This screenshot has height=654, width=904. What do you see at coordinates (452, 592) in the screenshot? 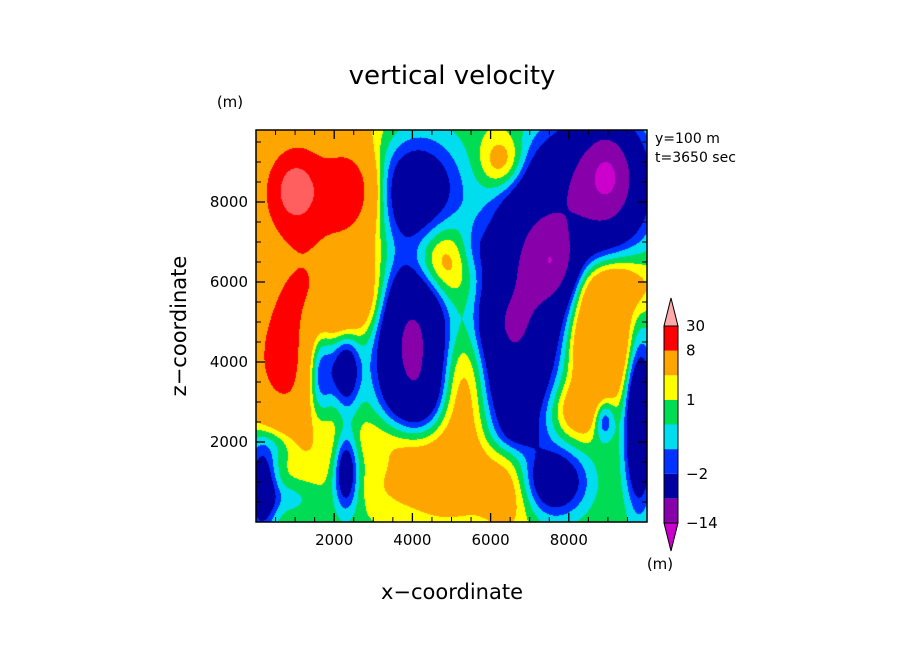
I see `x-axis-label: x−coordinate` at bounding box center [452, 592].